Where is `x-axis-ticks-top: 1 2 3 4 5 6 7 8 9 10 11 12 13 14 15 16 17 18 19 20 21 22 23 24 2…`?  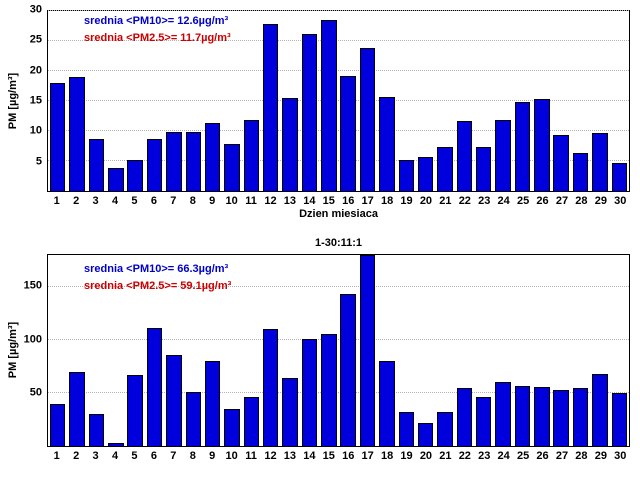
x-axis-ticks-top: 1 2 3 4 5 6 7 8 9 10 11 12 13 14 15 16 17 18 19 20 21 22 23 24 2… is located at coordinates (338, 200).